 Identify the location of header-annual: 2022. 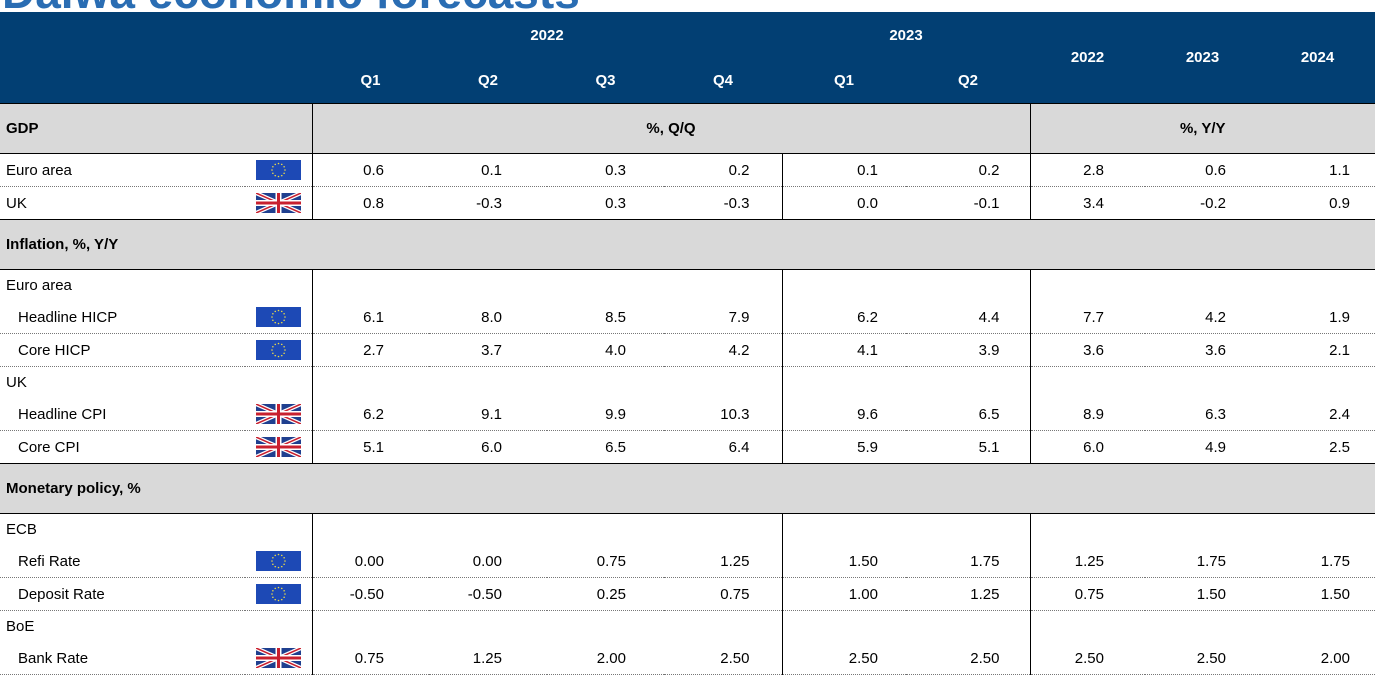
(1087, 58).